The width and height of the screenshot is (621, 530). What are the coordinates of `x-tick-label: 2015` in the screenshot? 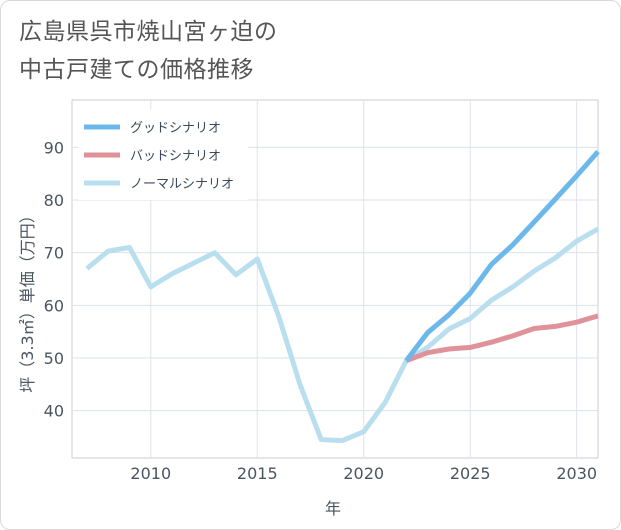 It's located at (257, 473).